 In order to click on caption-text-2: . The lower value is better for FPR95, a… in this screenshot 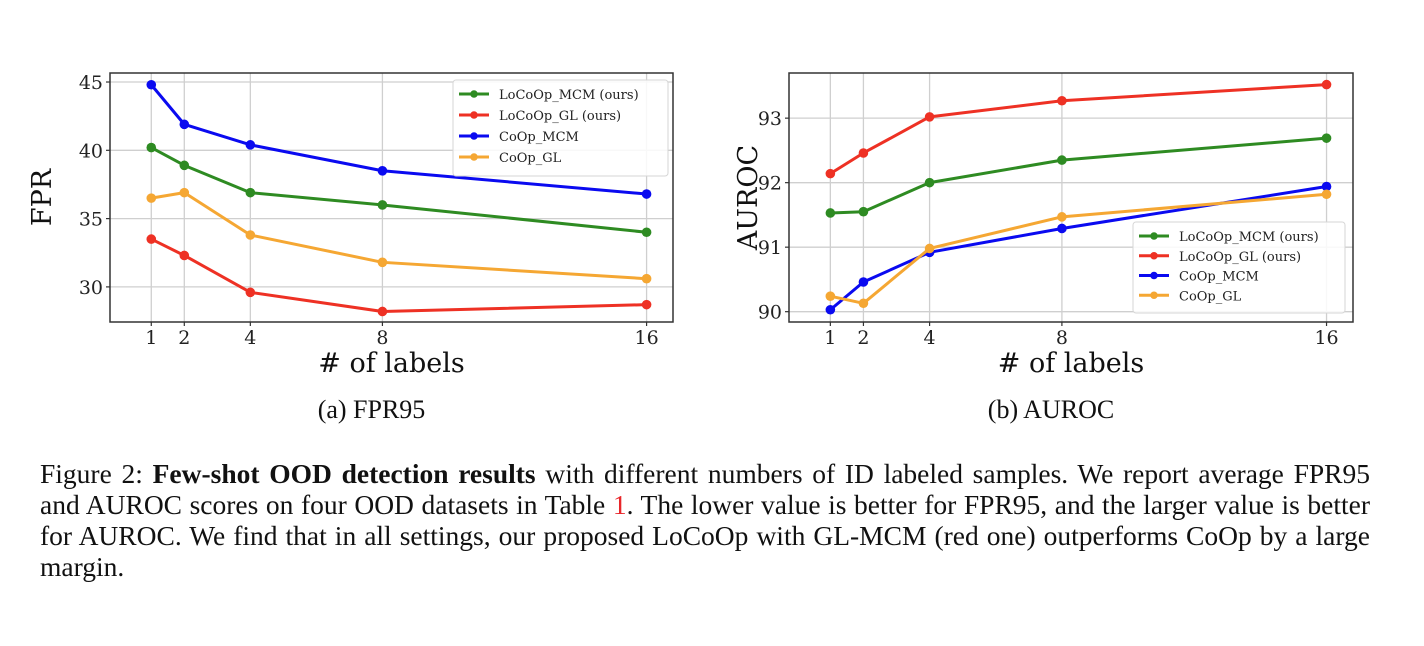, I will do `click(705, 535)`.